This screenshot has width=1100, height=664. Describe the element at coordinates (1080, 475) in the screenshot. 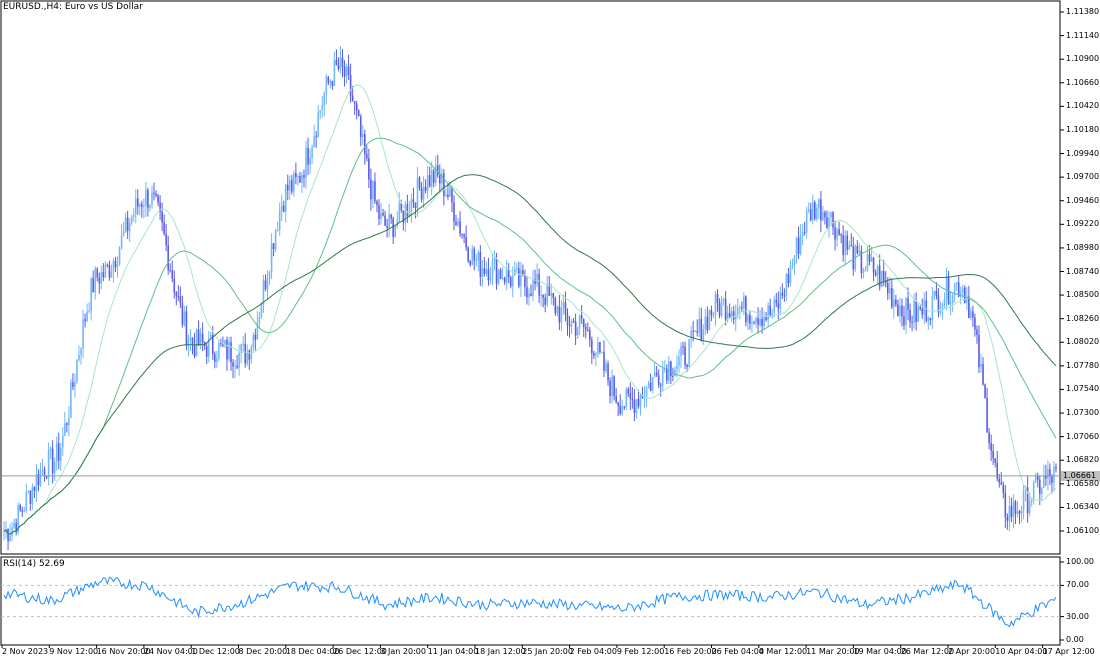

I see `current-price-tag: 1.06661` at that location.